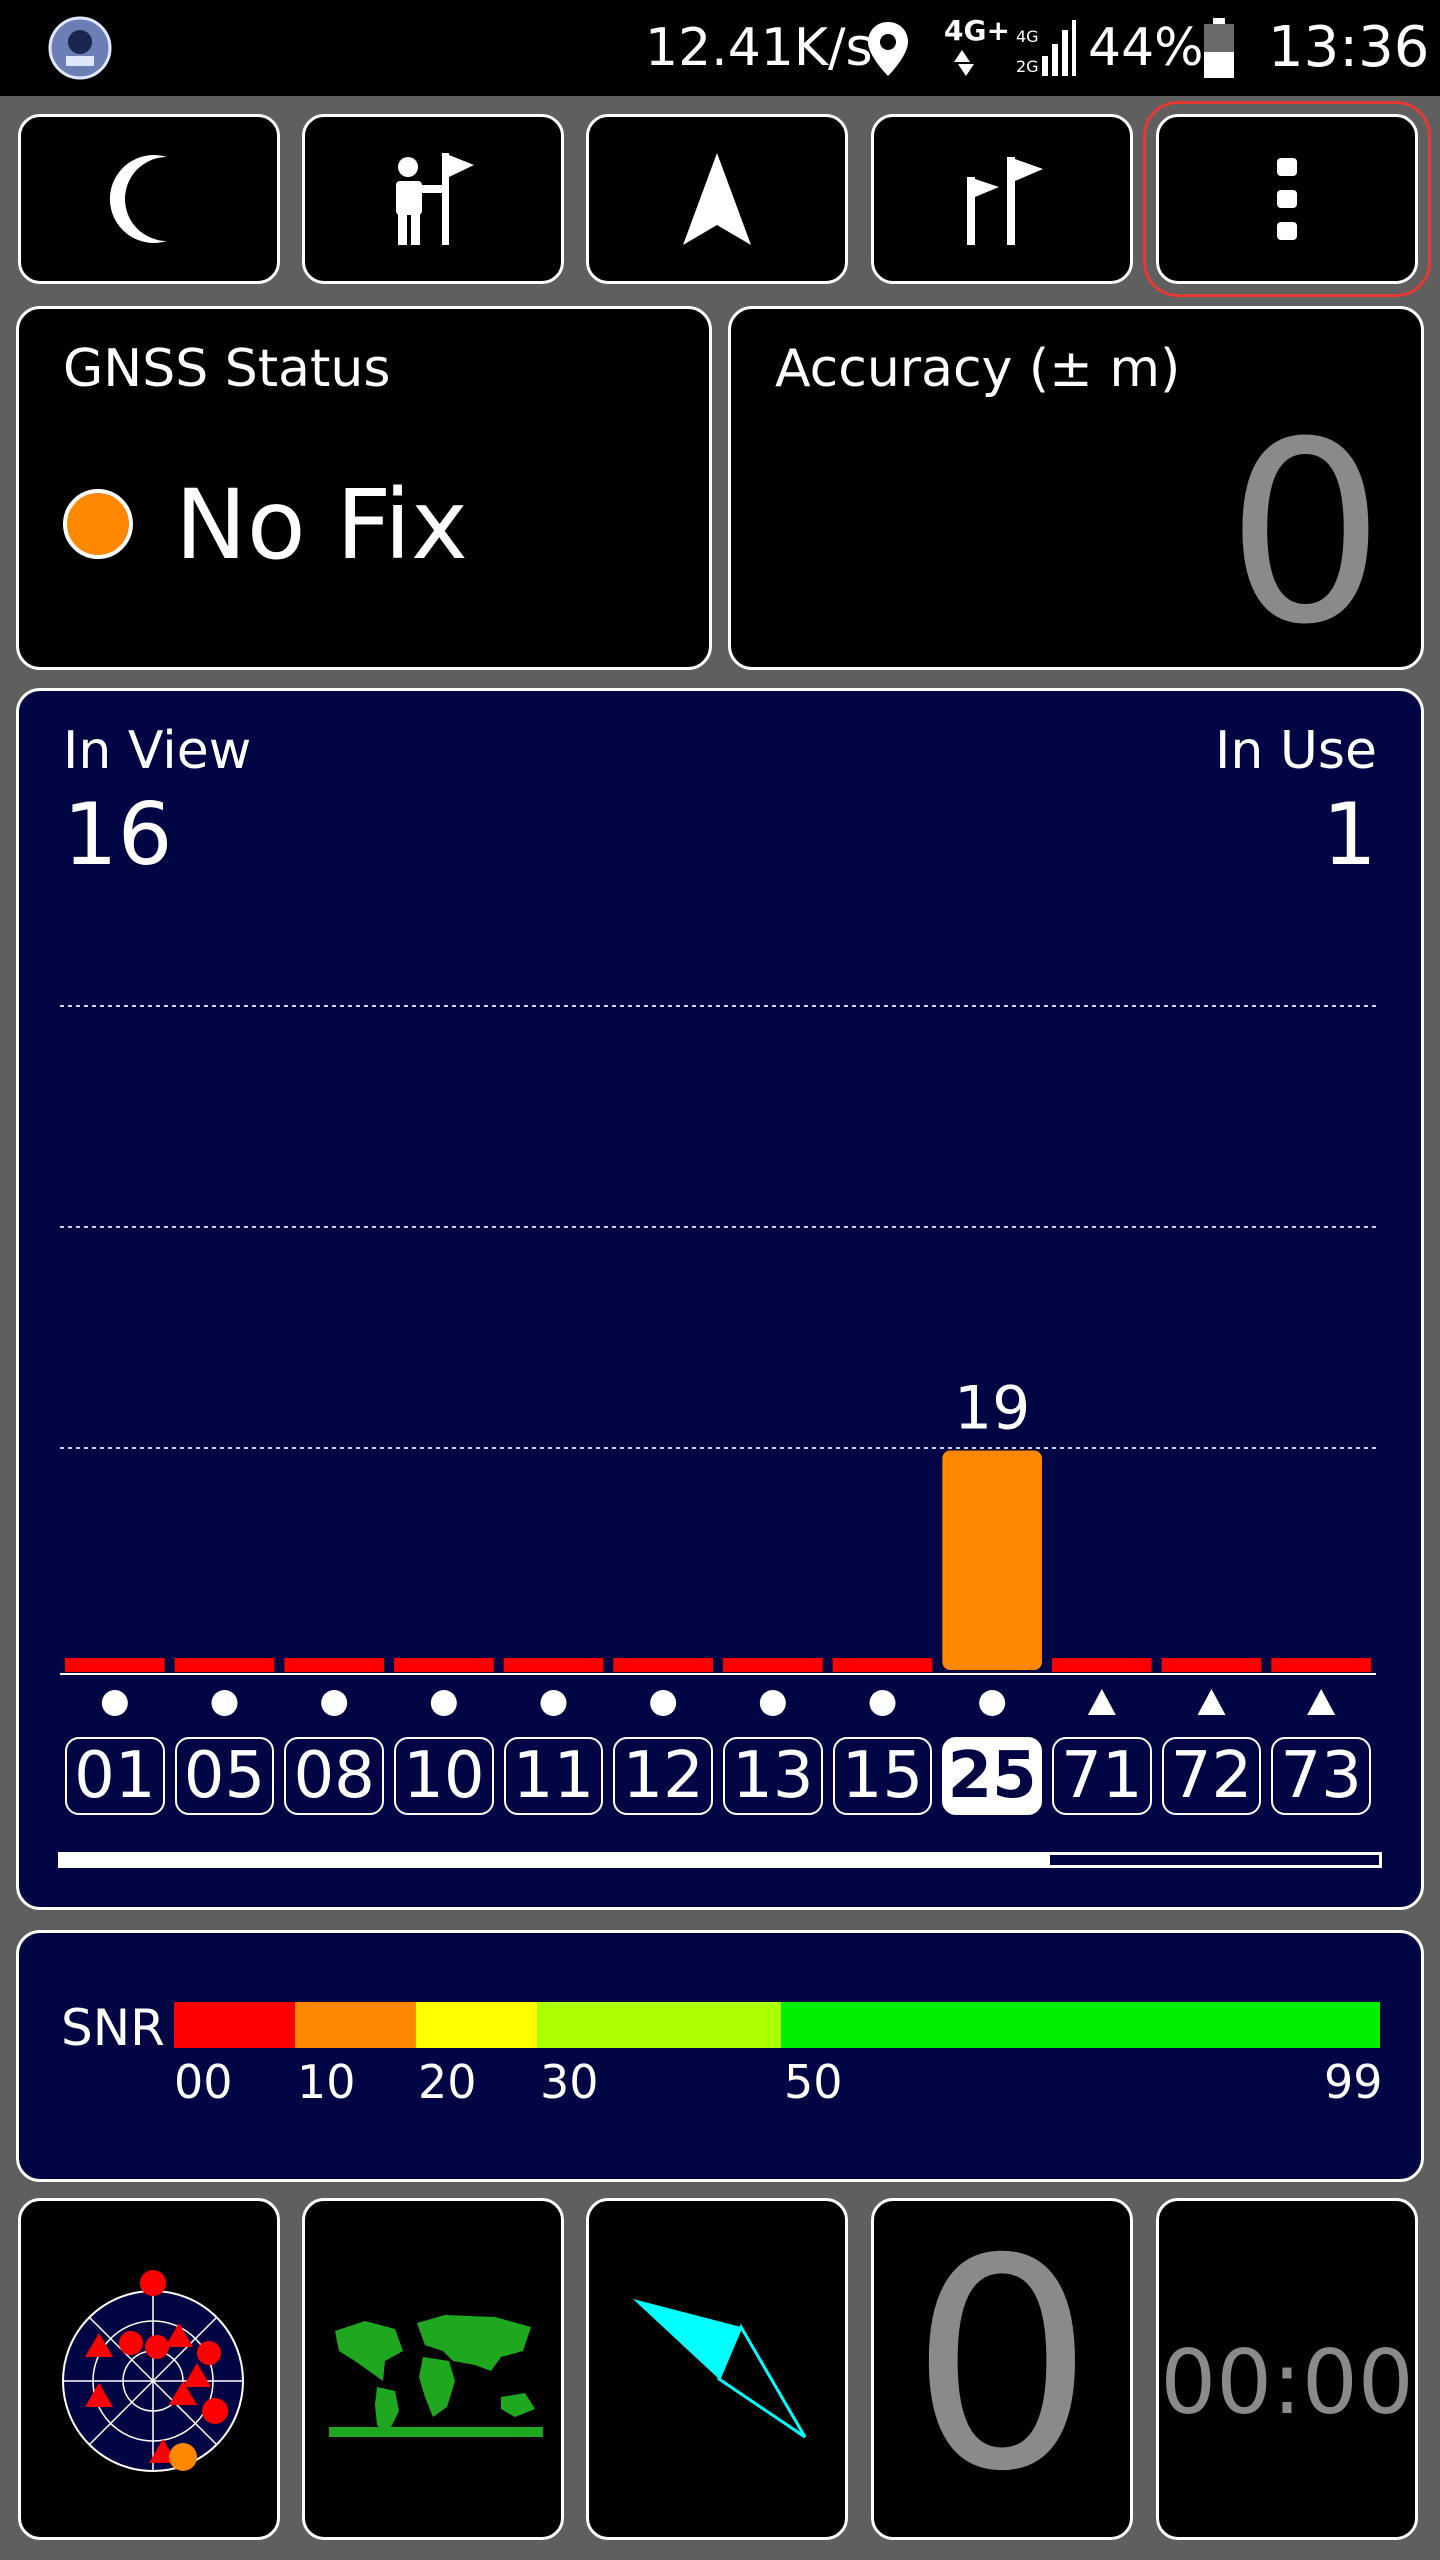 The image size is (1440, 2560). I want to click on person-flag-icon, so click(435, 199).